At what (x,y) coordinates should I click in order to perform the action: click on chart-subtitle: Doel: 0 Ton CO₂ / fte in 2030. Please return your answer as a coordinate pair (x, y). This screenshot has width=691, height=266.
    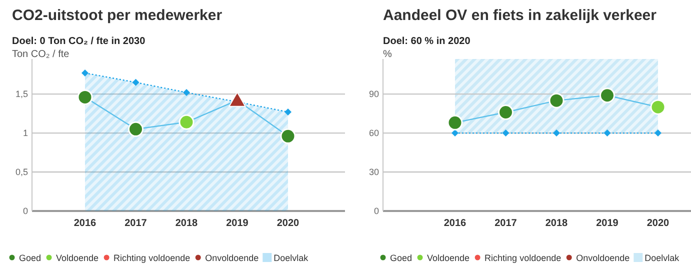
    Looking at the image, I should click on (79, 41).